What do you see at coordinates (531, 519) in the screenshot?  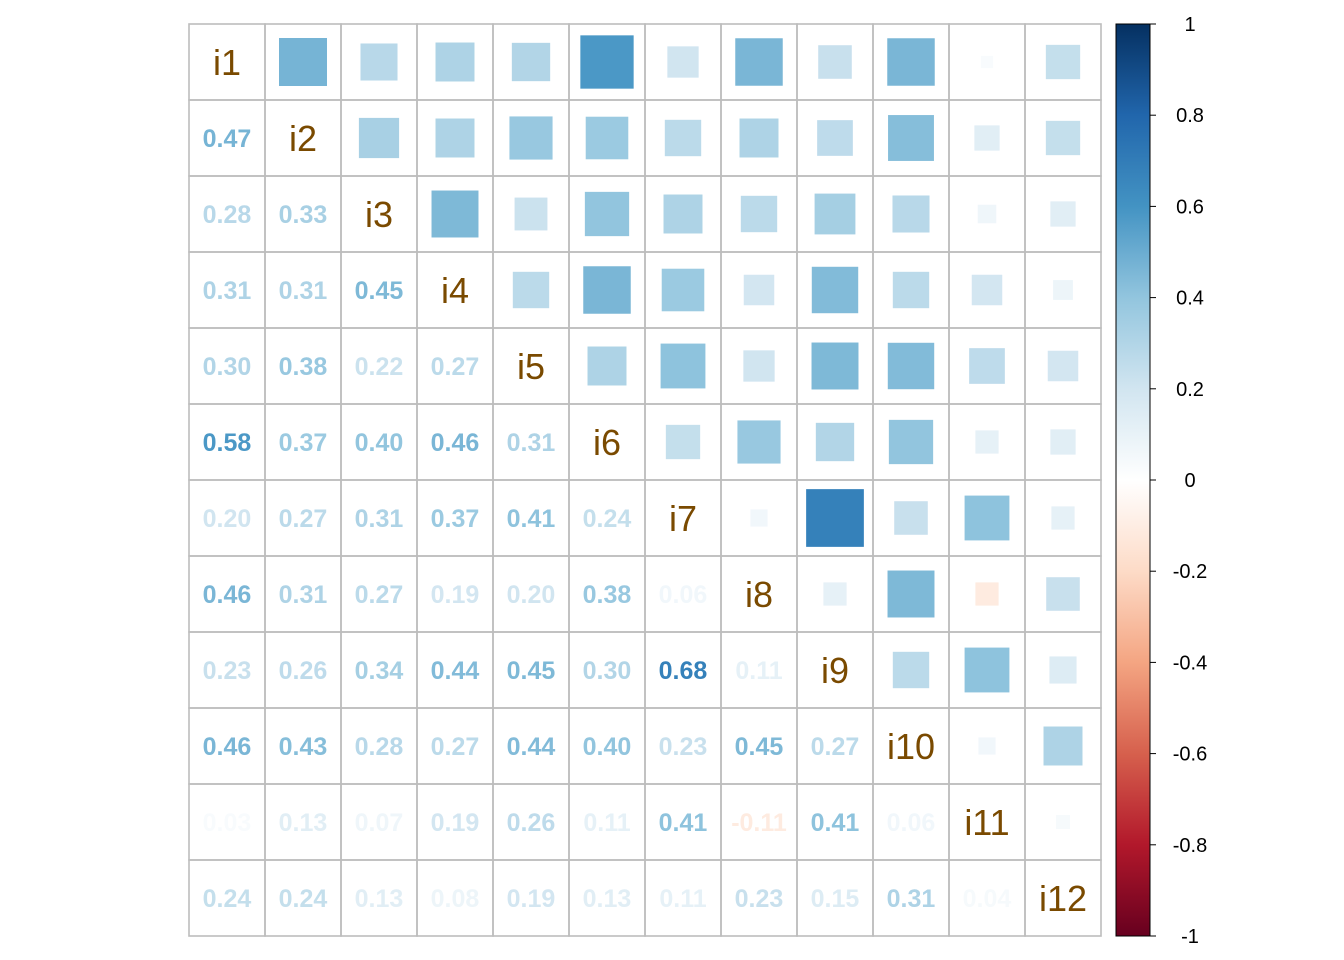 I see `correlation-value-label: 0.41` at bounding box center [531, 519].